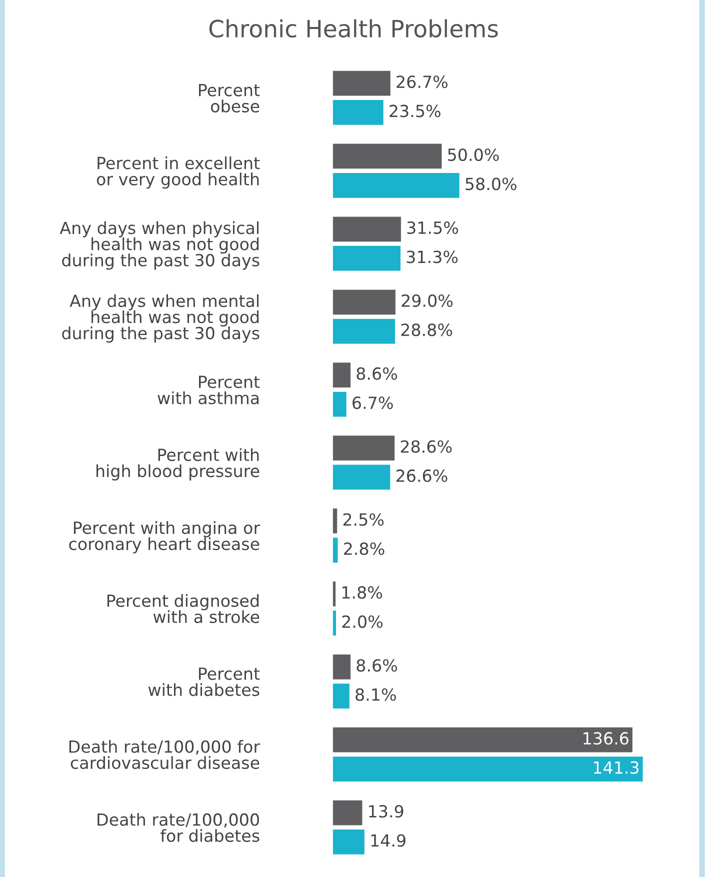 The height and width of the screenshot is (877, 707). Describe the element at coordinates (422, 82) in the screenshot. I see `data-label: 26.7%` at that location.